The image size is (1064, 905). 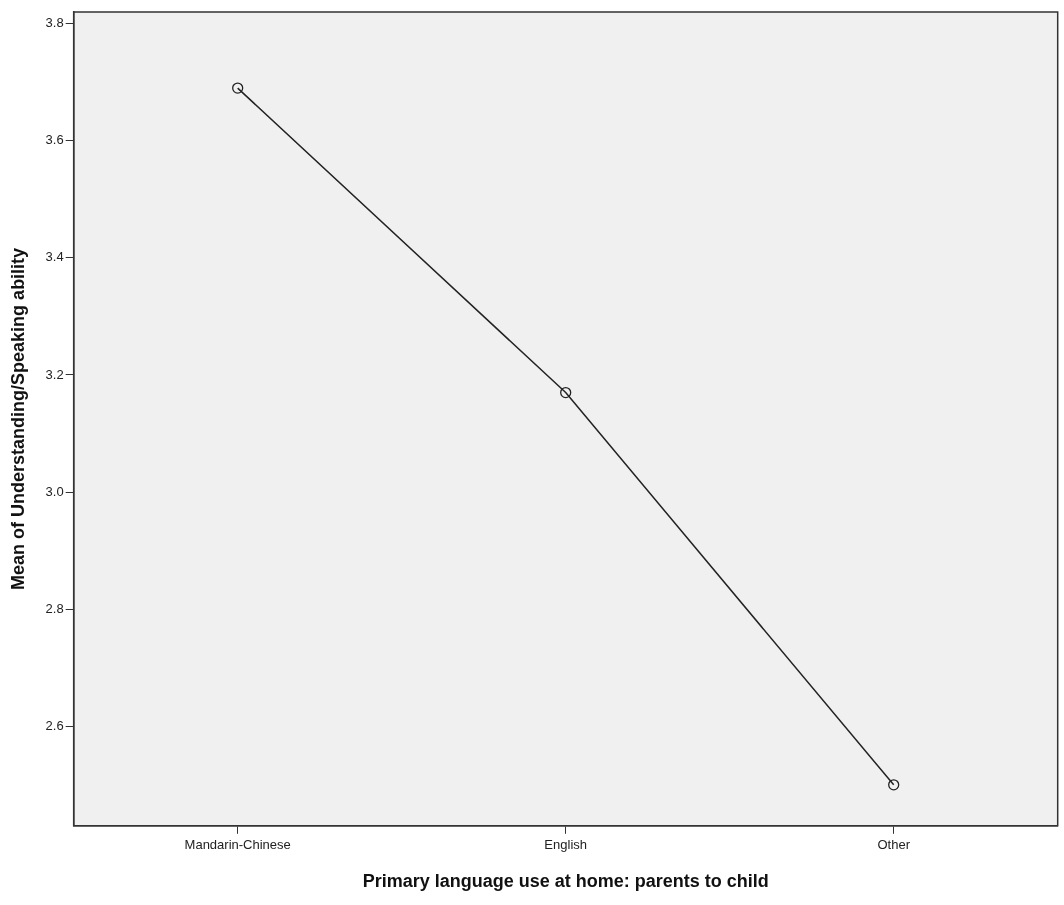 What do you see at coordinates (565, 881) in the screenshot?
I see `x-axis-title: Primary language use at home: parents to child` at bounding box center [565, 881].